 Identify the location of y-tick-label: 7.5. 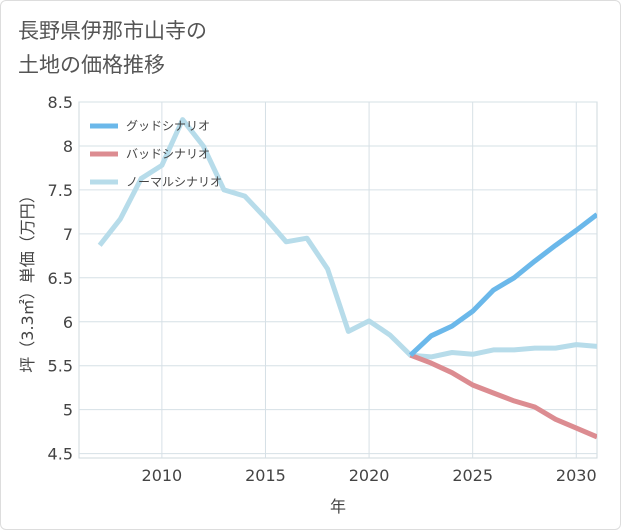
(60, 190).